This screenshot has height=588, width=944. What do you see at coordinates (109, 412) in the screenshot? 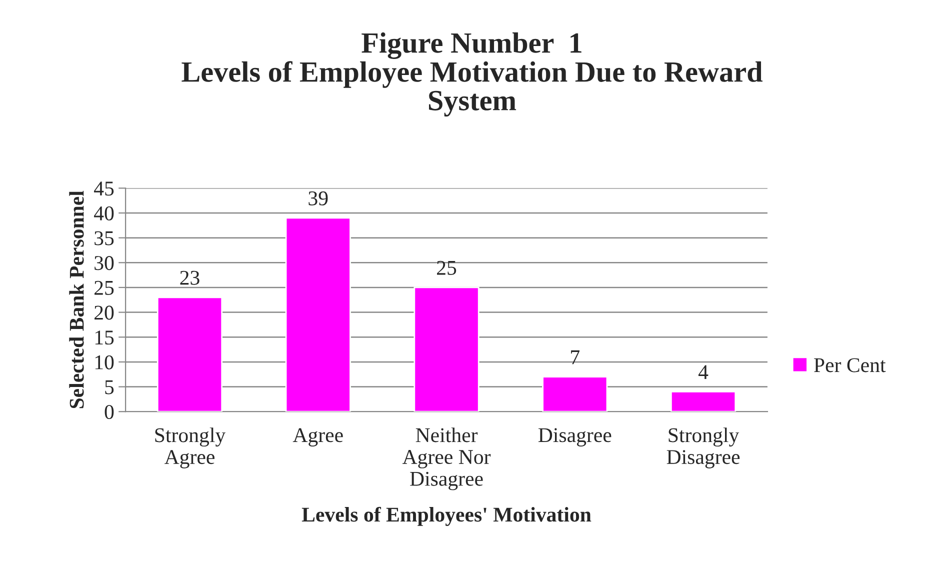
I see `y-tick-label: 0` at bounding box center [109, 412].